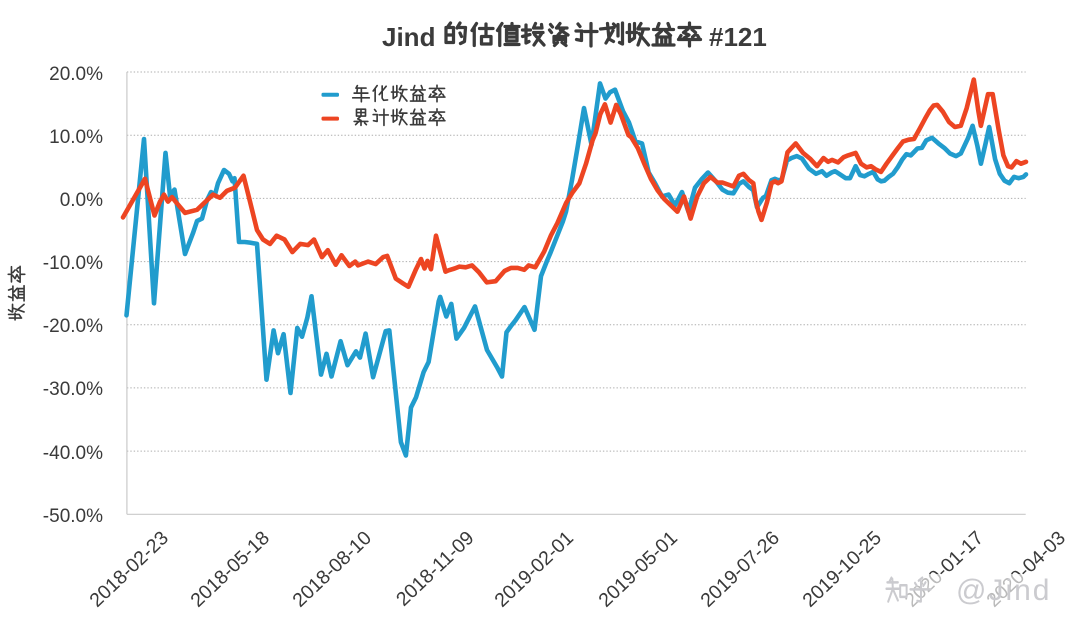 The width and height of the screenshot is (1080, 635). What do you see at coordinates (408, 37) in the screenshot?
I see `svg-text: Jind` at bounding box center [408, 37].